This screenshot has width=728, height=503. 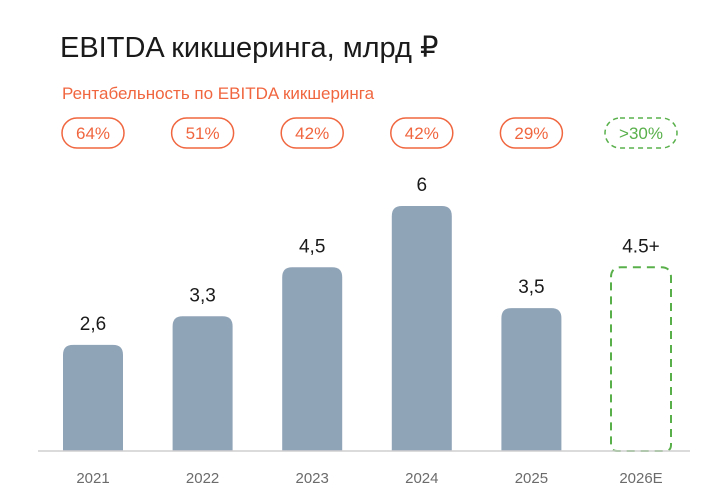 I want to click on bar-2025, so click(x=531, y=379).